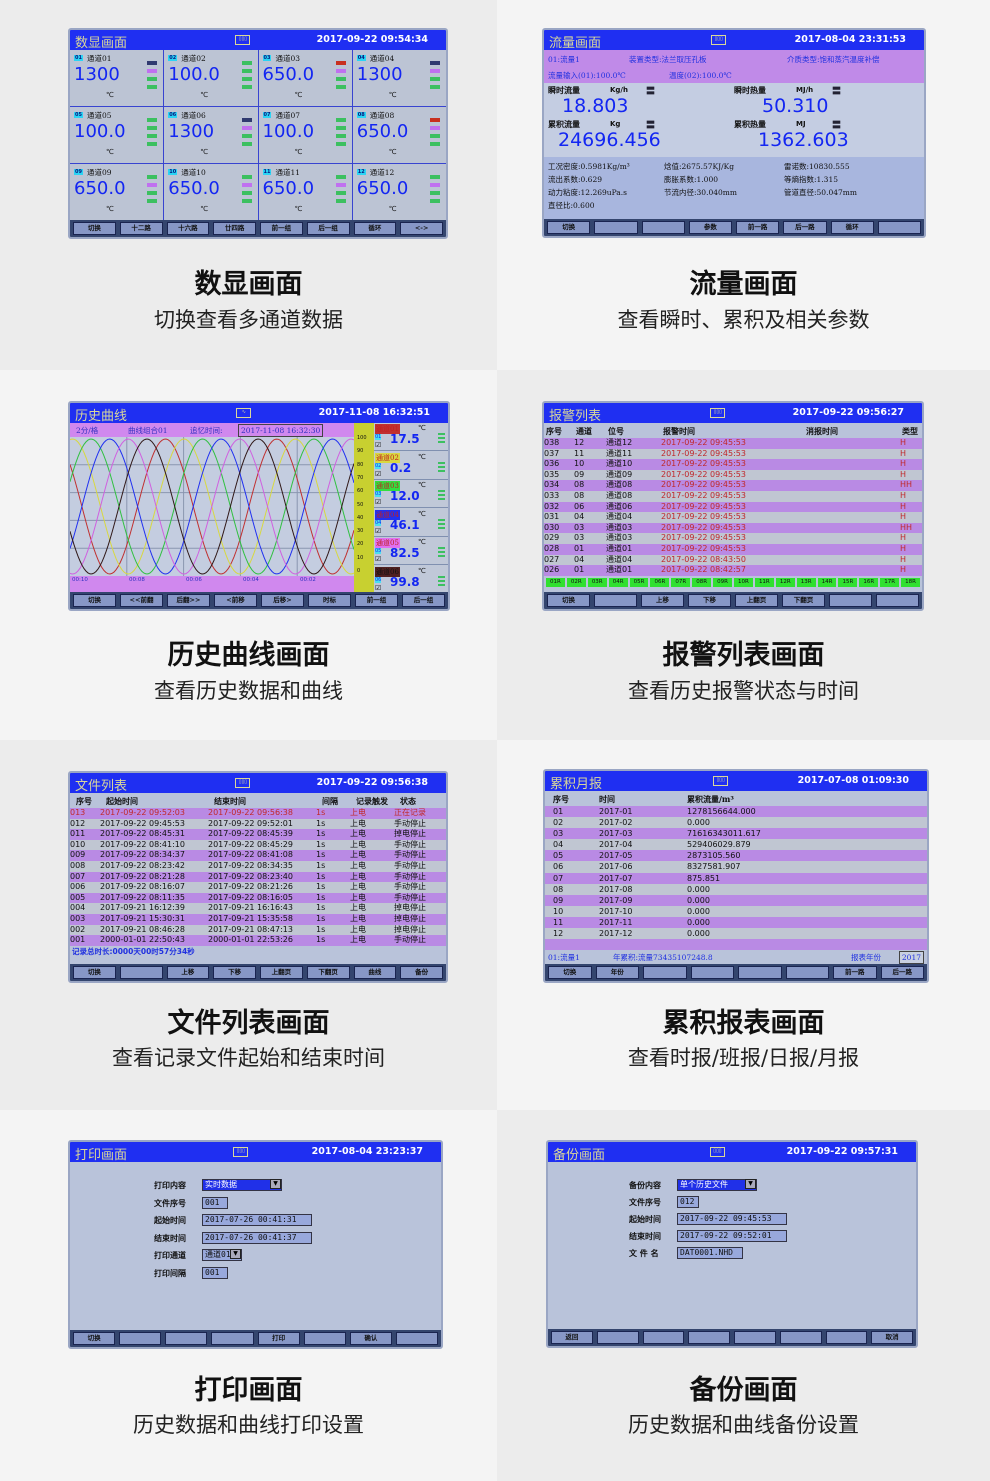  What do you see at coordinates (733, 454) in the screenshot?
I see `table-row: 037 11 通道11 2017-09-22 09:45:53 H` at bounding box center [733, 454].